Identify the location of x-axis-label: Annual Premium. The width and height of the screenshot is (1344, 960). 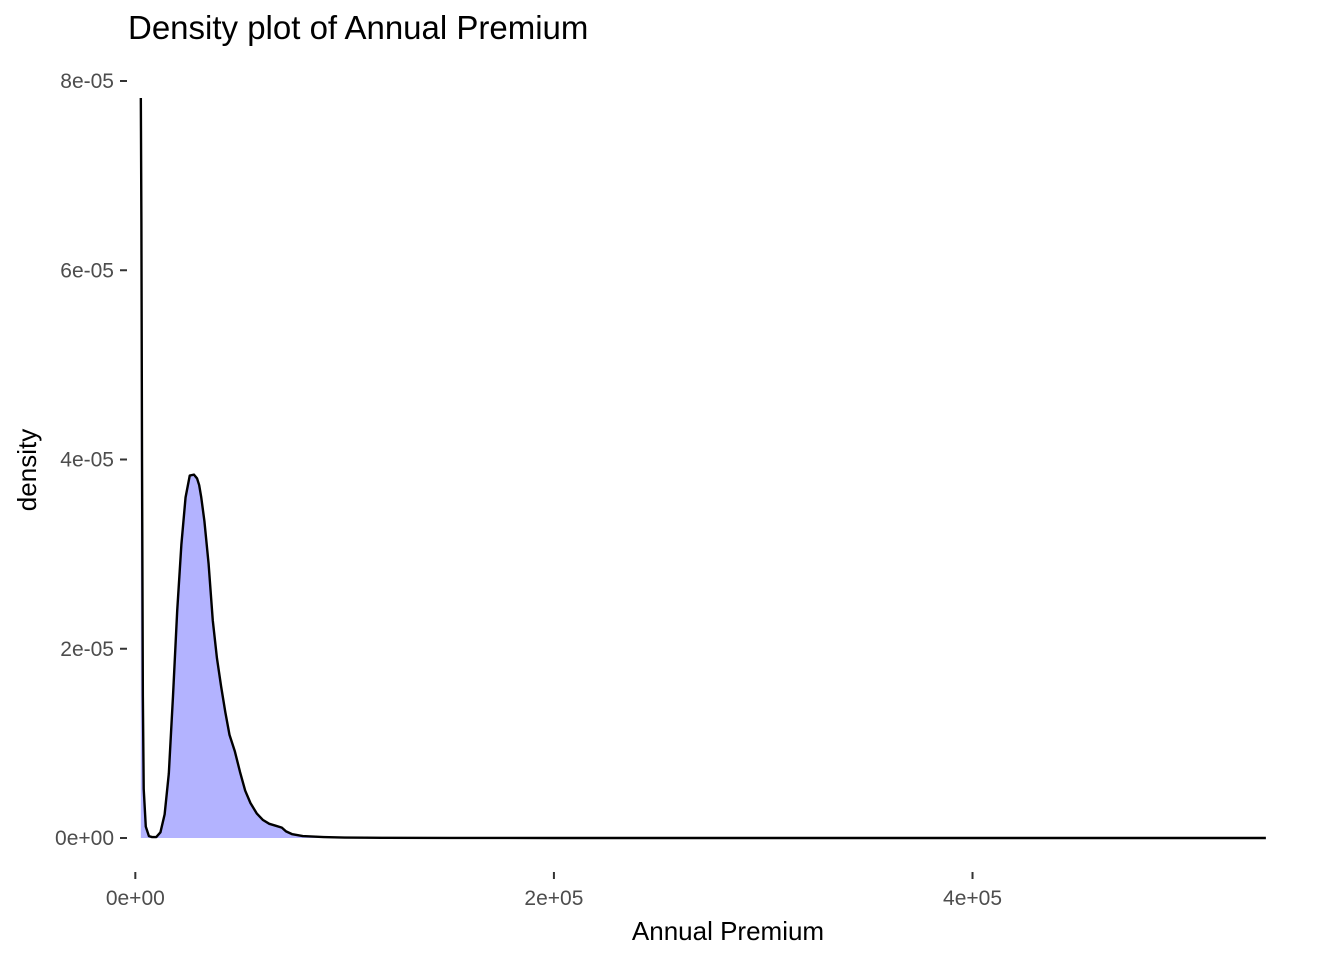
(728, 931).